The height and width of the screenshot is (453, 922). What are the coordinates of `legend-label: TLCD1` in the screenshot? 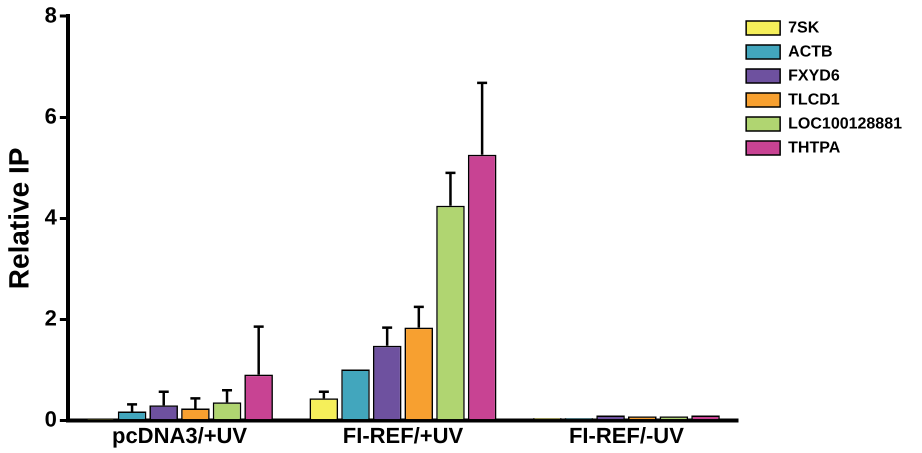 It's located at (814, 99).